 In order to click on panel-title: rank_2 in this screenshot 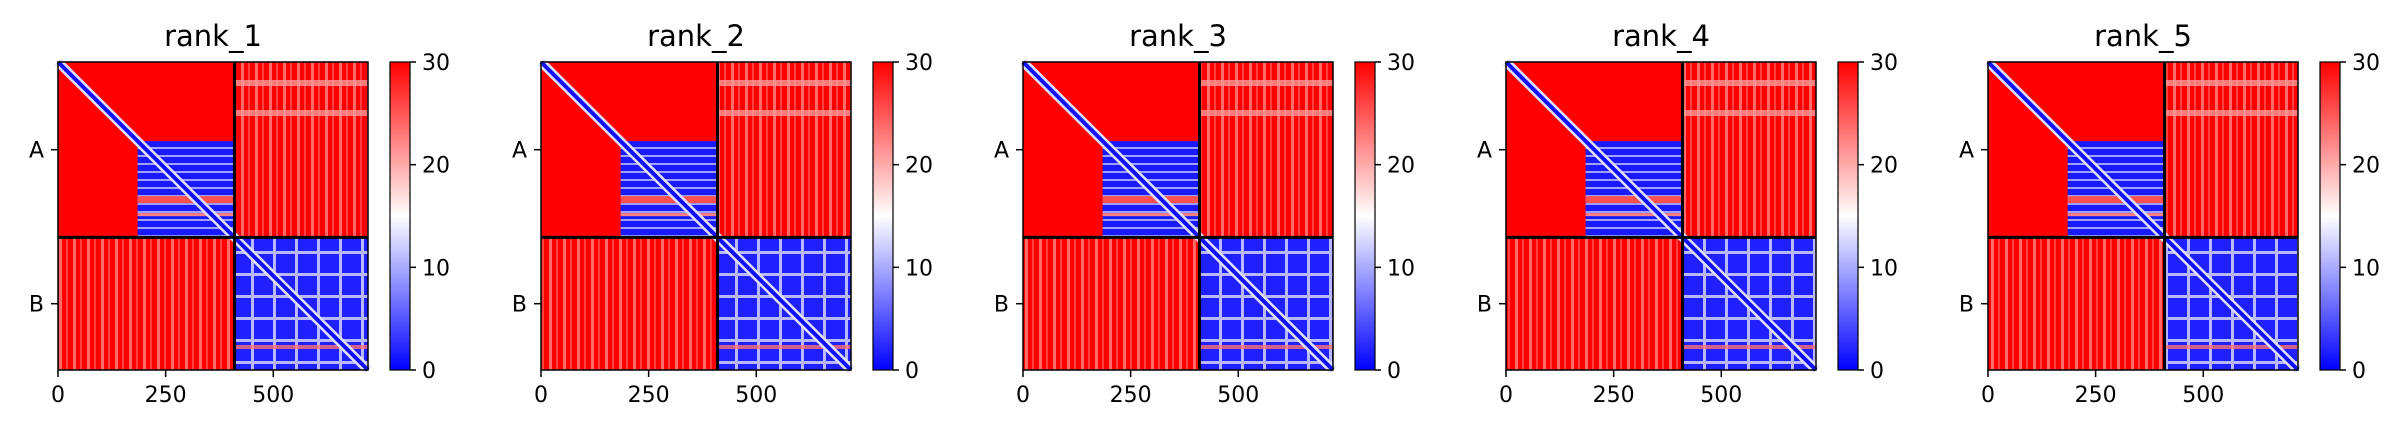, I will do `click(696, 36)`.